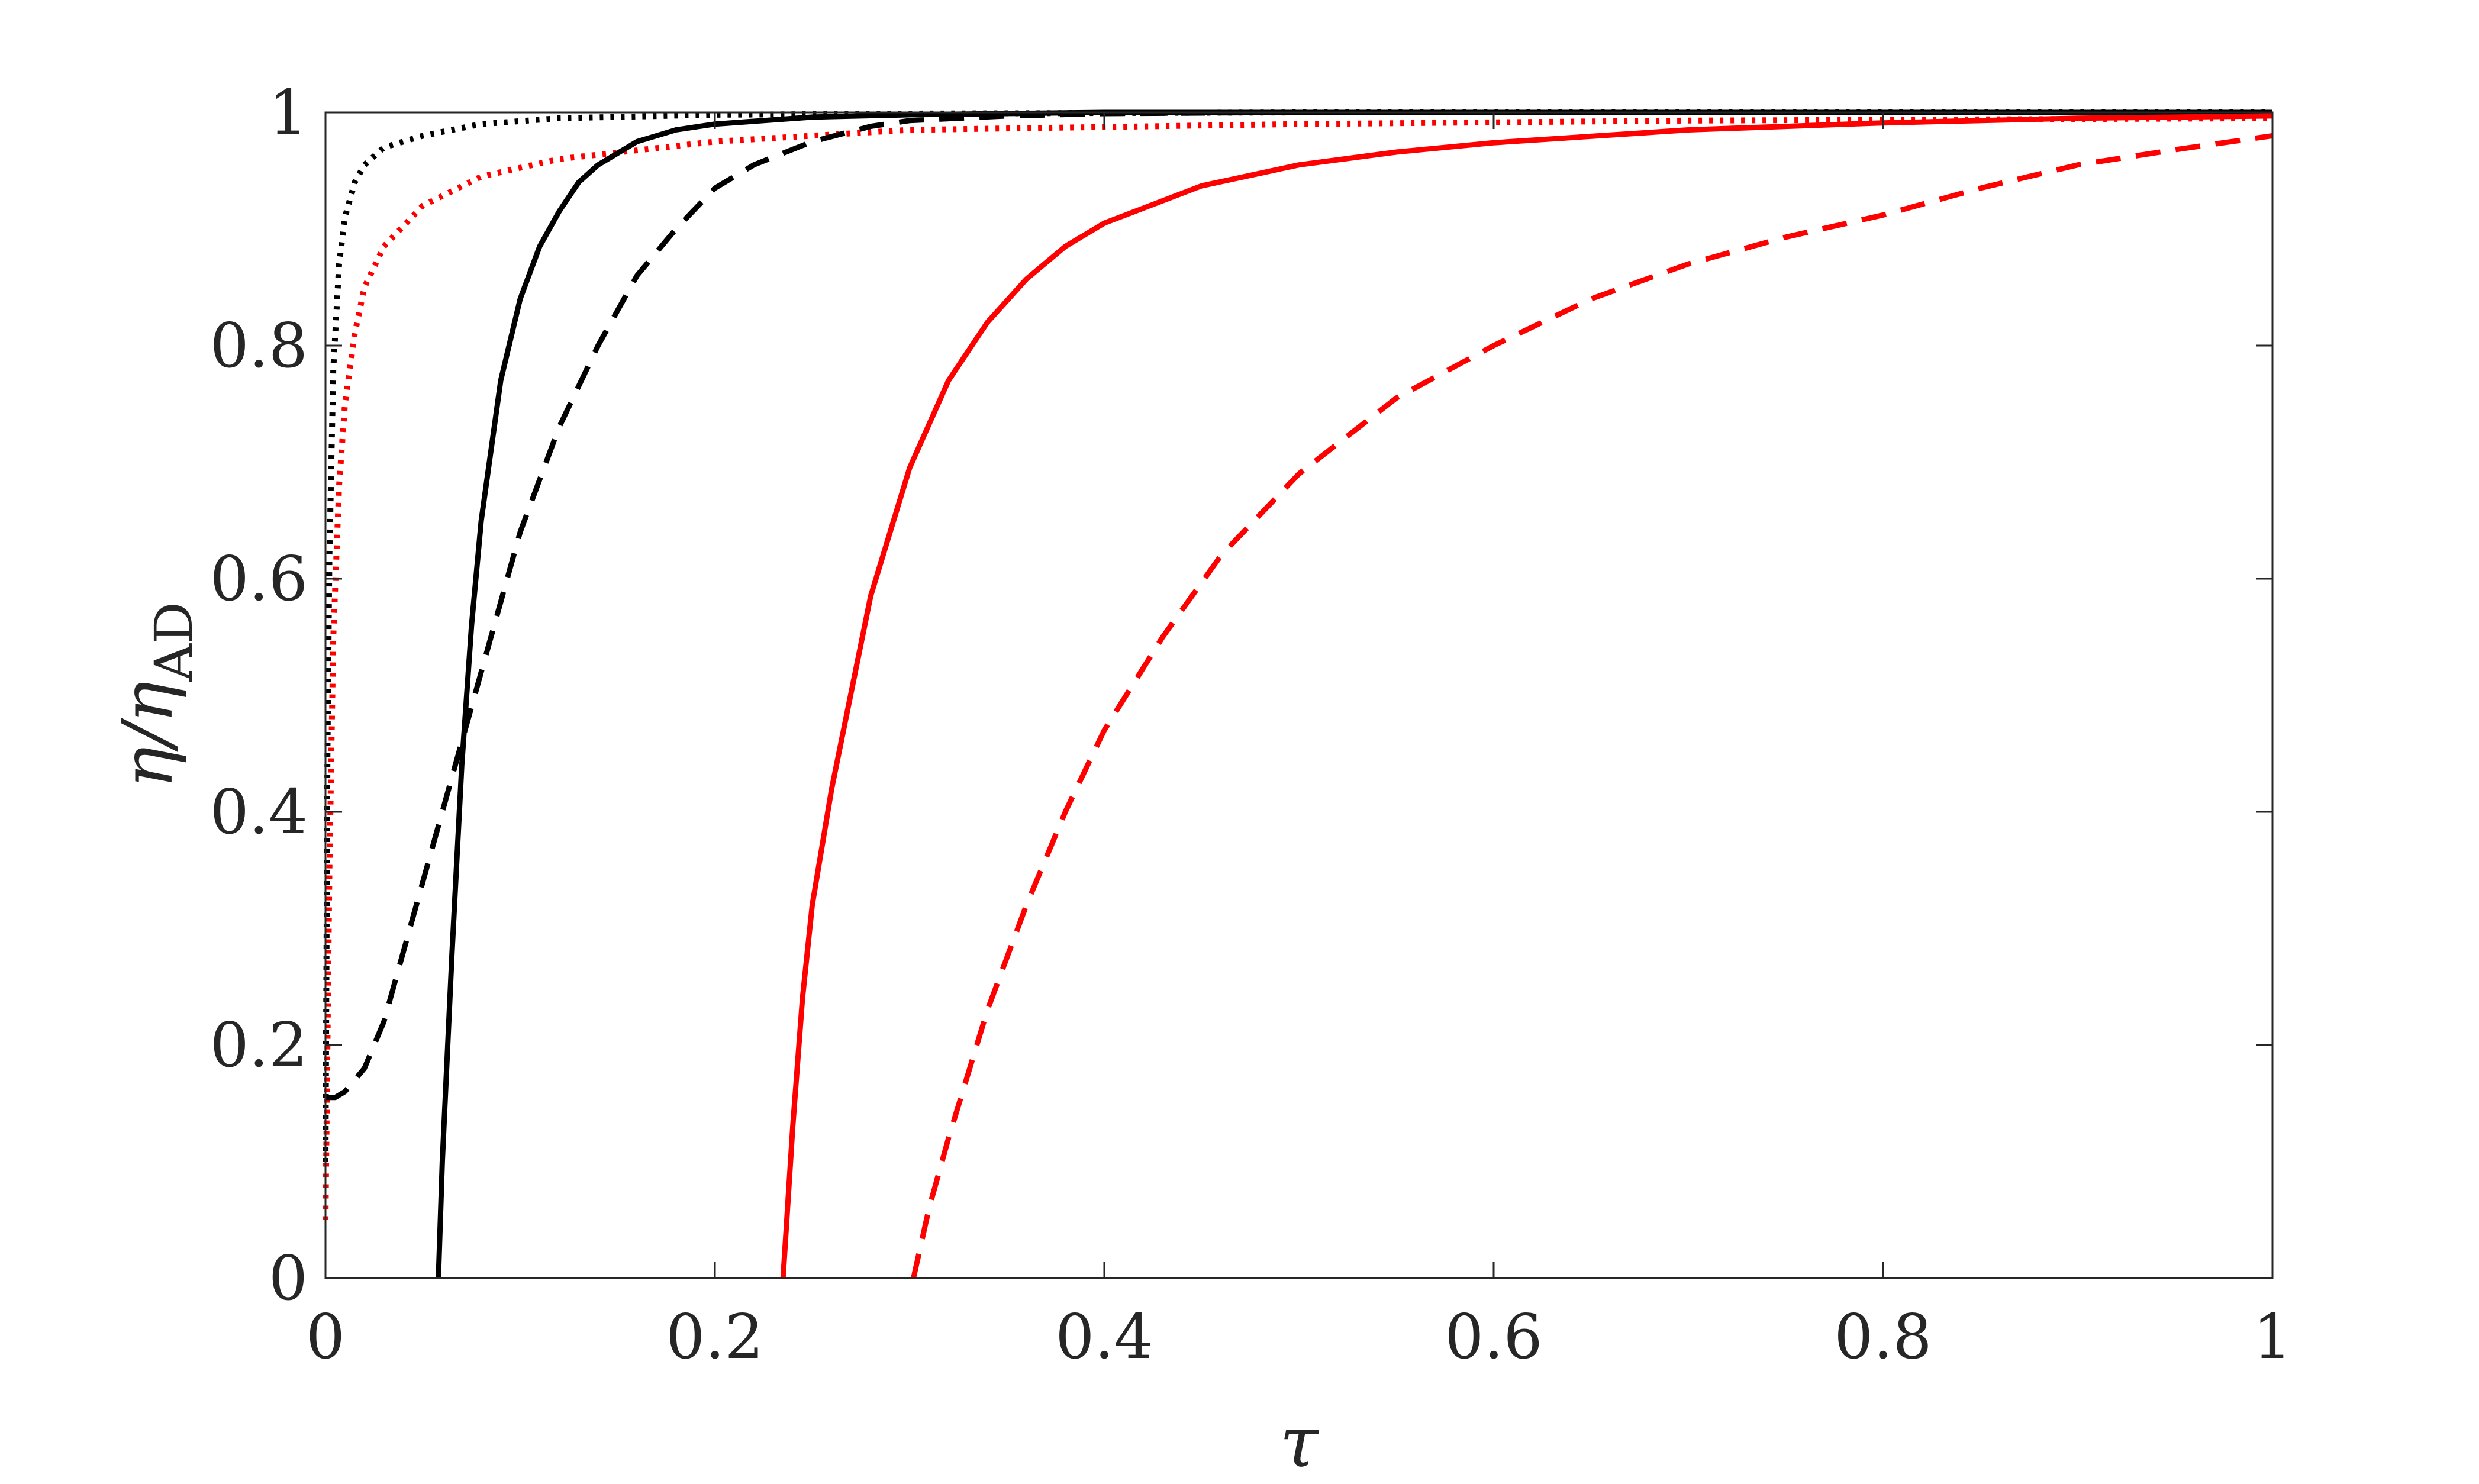 This screenshot has width=2479, height=1484. I want to click on x-tick-label: 0.4, so click(1104, 1337).